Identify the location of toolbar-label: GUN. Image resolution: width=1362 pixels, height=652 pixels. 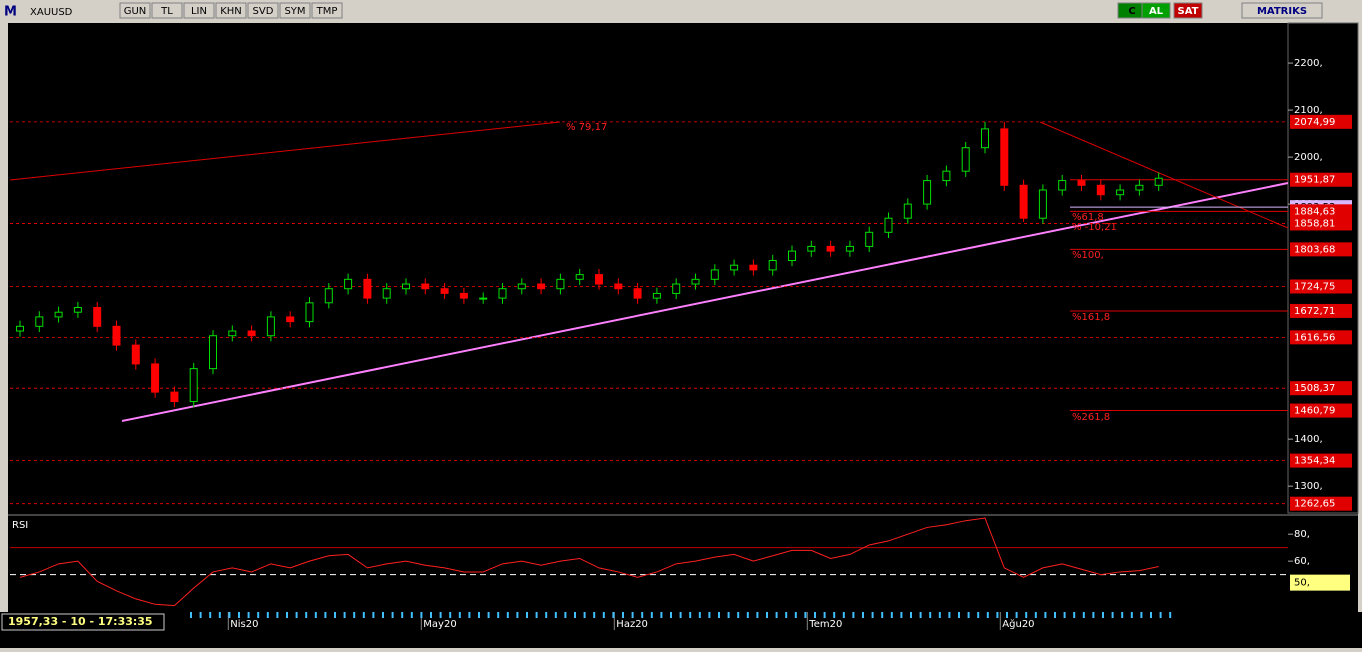
(135, 11).